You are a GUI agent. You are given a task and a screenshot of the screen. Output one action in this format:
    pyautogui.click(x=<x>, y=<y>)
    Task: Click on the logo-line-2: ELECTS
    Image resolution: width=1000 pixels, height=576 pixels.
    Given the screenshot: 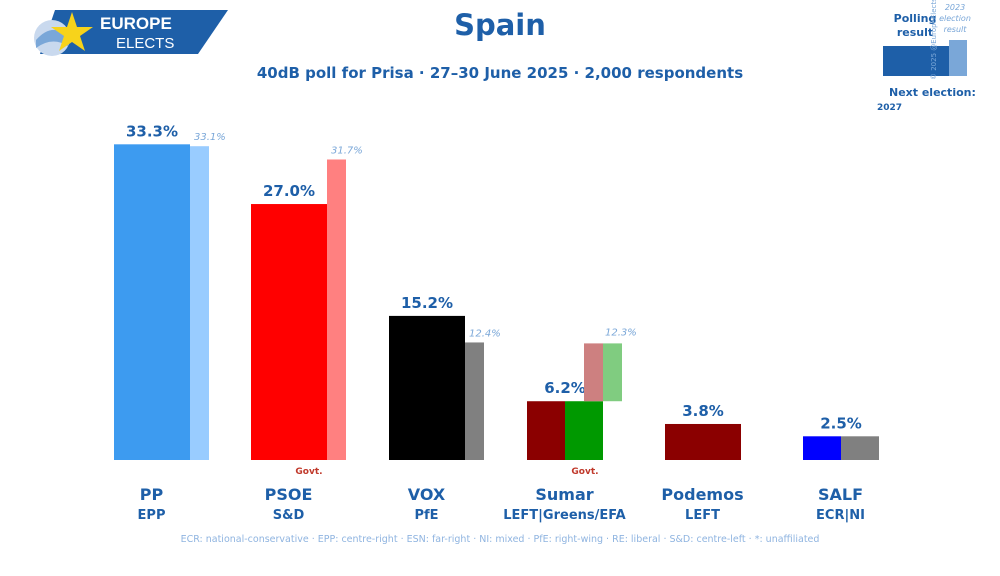 What is the action you would take?
    pyautogui.click(x=145, y=43)
    